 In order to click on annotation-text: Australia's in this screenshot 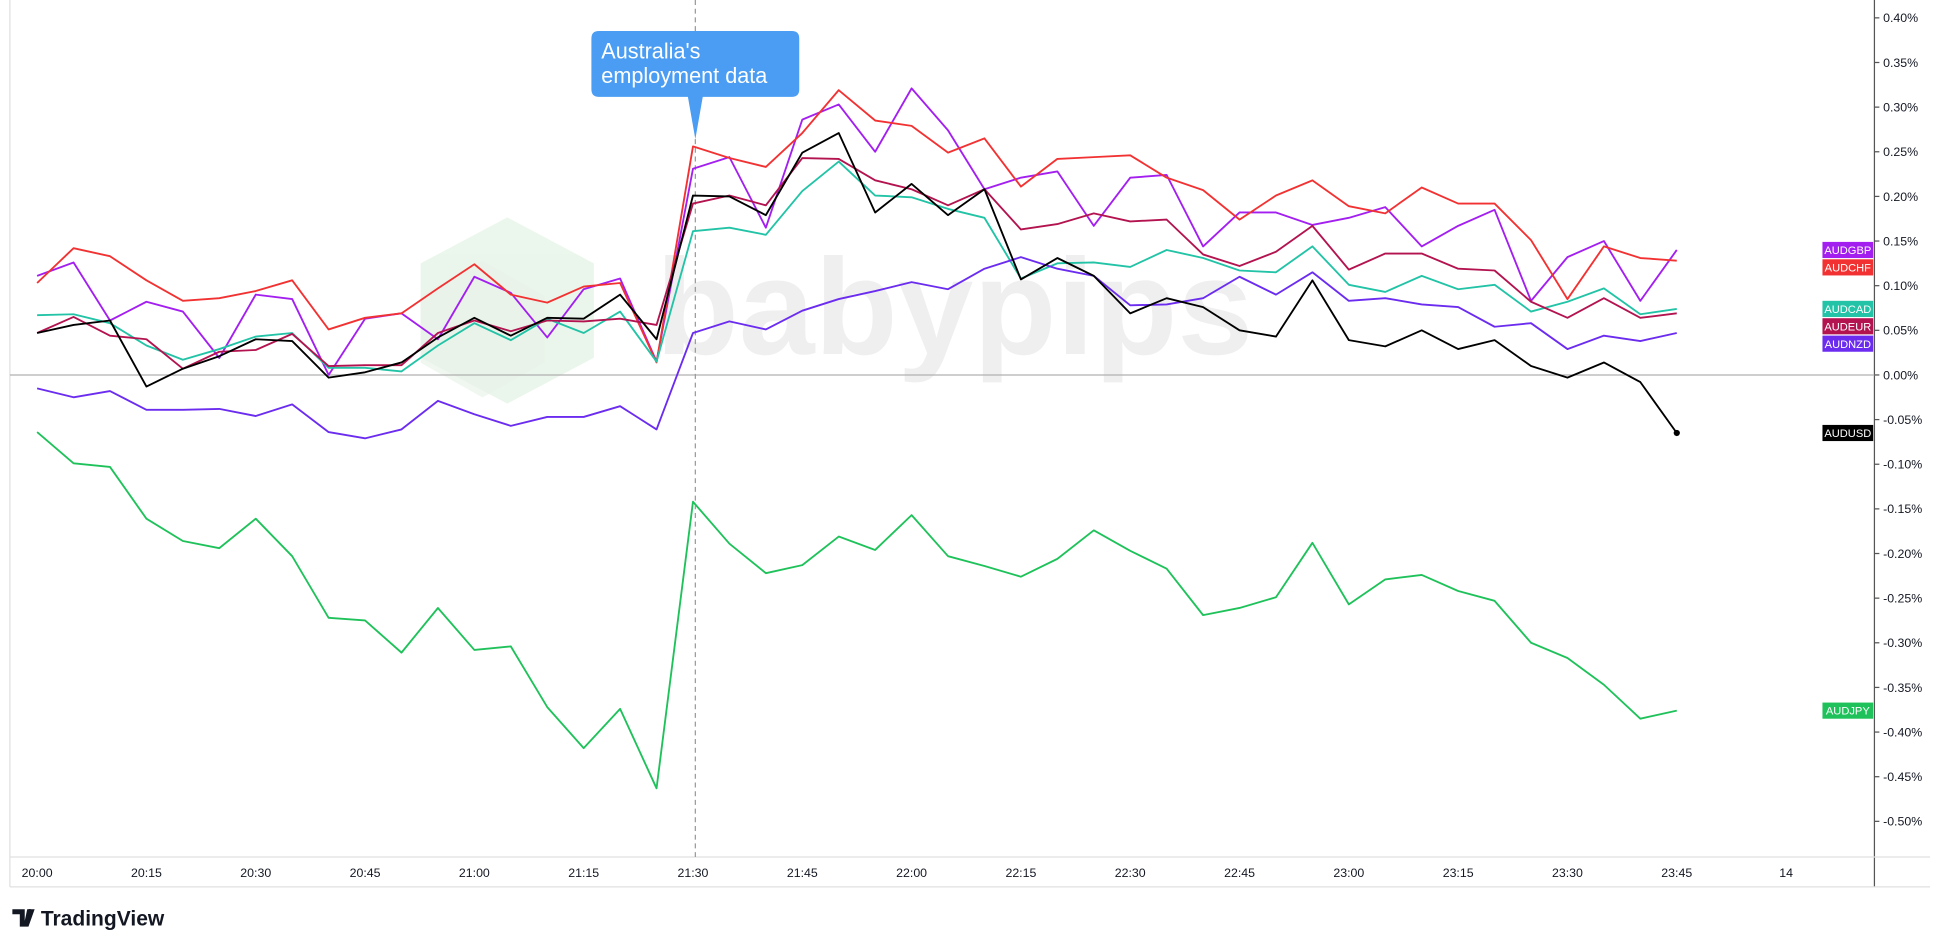, I will do `click(650, 50)`.